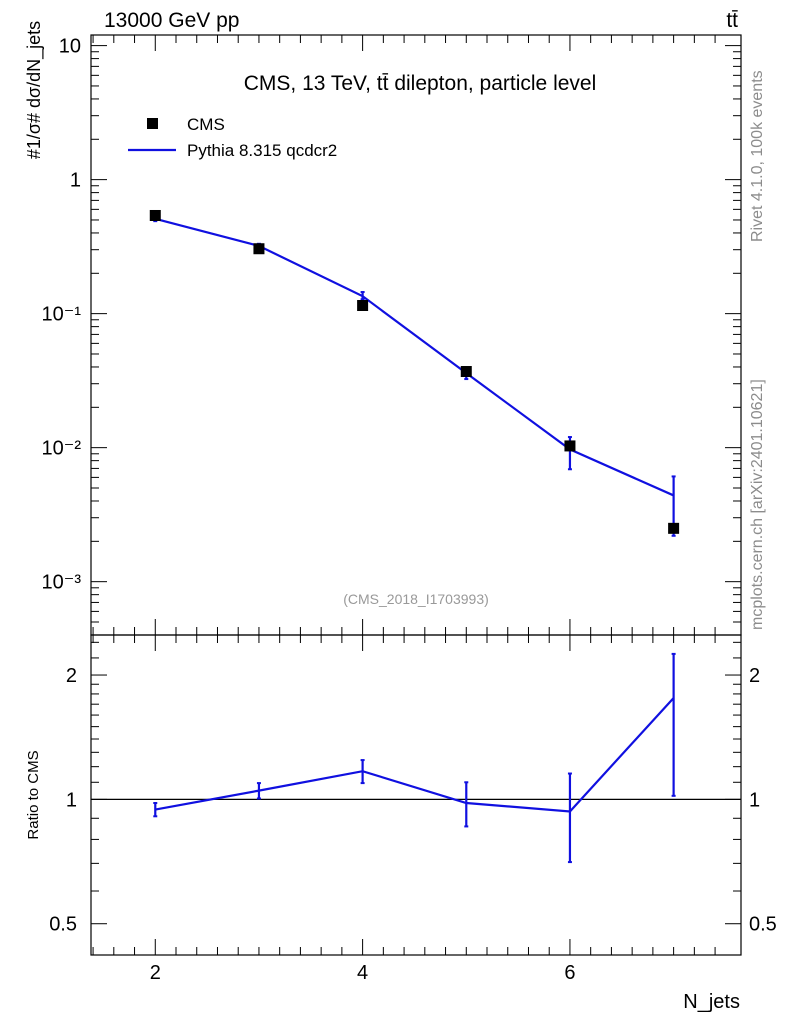  I want to click on header-left-label: 13000 GeV pp, so click(171, 20).